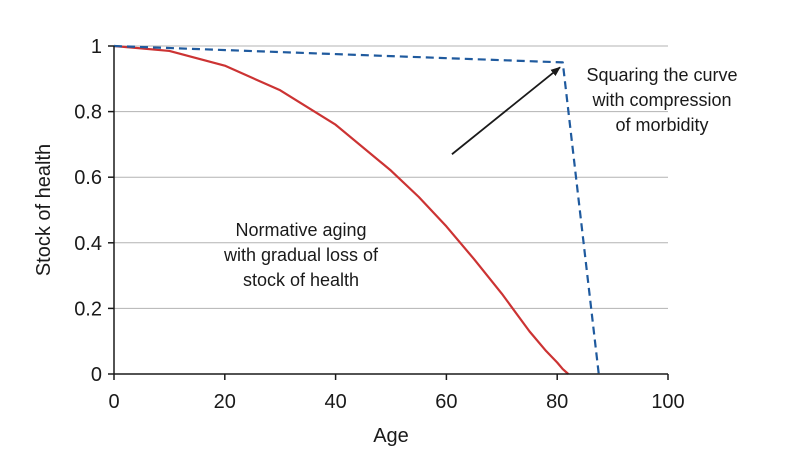 This screenshot has height=460, width=798. I want to click on y-tick-label: 0.2, so click(88, 309).